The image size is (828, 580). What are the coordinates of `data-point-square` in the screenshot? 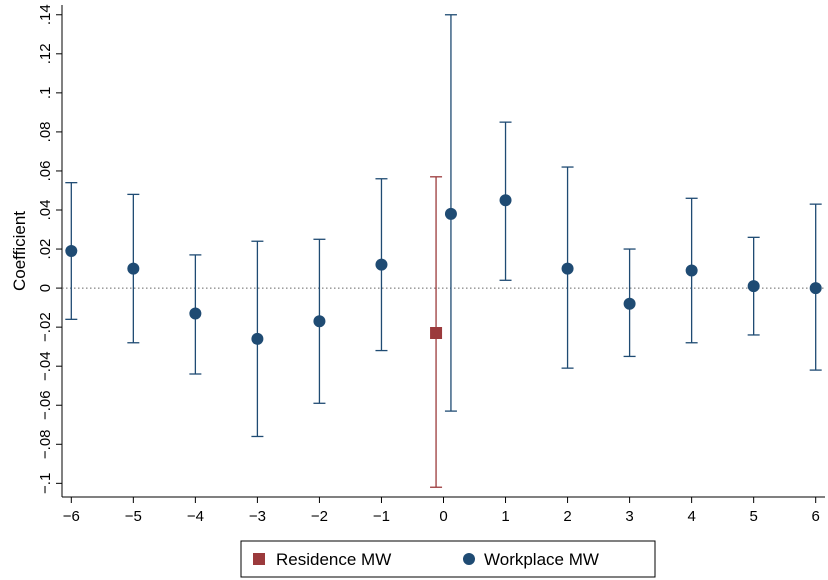 It's located at (436, 333).